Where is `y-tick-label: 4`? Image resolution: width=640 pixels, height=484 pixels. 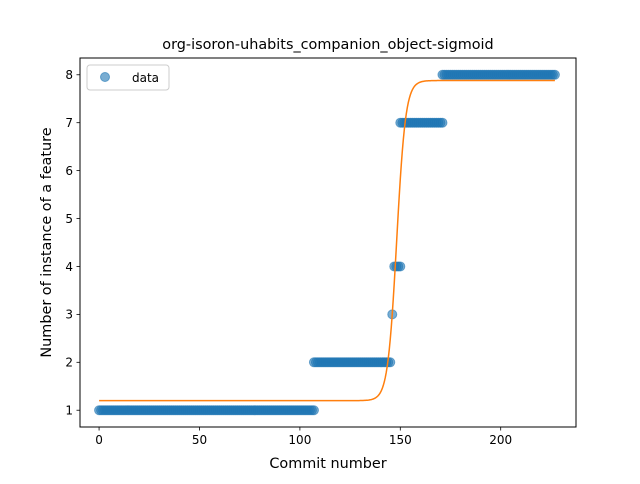 y-tick-label: 4 is located at coordinates (69, 267).